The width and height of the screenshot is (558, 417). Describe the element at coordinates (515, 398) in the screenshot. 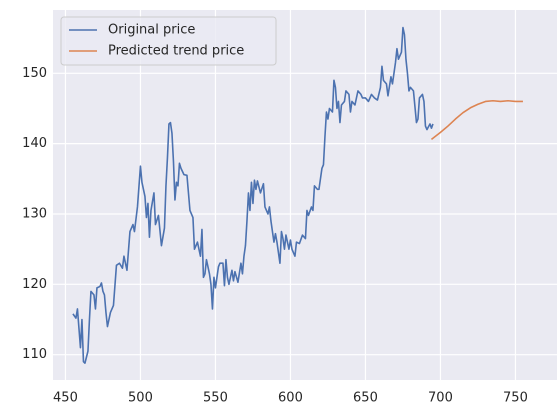

I see `x-tick-label: 750` at that location.